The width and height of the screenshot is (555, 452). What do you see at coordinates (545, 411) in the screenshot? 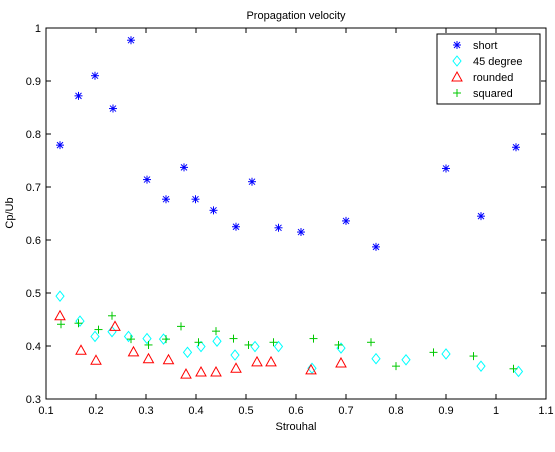
I see `x-tick-label: 1.1` at bounding box center [545, 411].